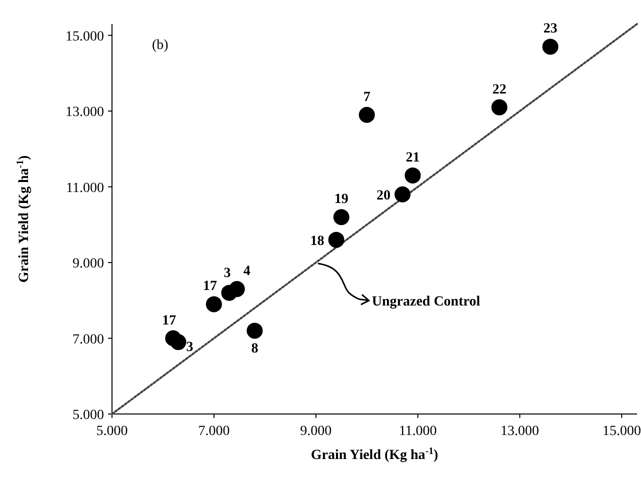 The width and height of the screenshot is (641, 477). Describe the element at coordinates (88, 415) in the screenshot. I see `y-tick-label: 5.000` at that location.